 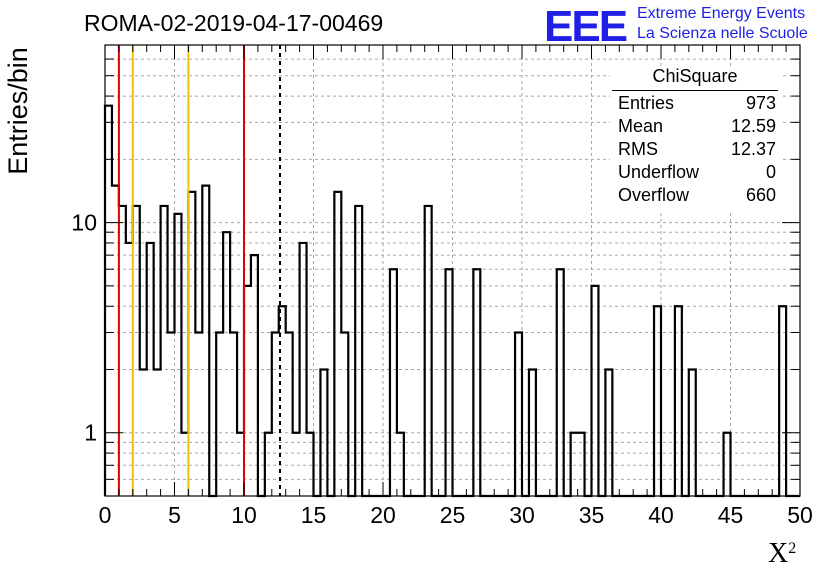 I want to click on x-tick-label: 35, so click(x=592, y=515).